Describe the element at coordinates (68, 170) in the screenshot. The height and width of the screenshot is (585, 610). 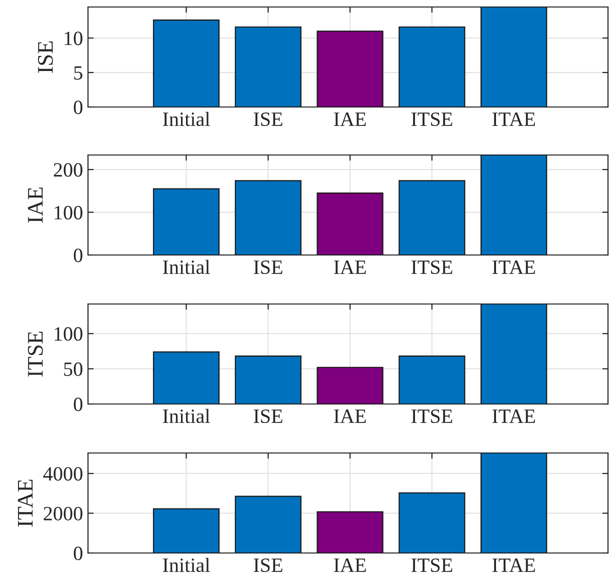
I see `y-tick-label: 200` at that location.